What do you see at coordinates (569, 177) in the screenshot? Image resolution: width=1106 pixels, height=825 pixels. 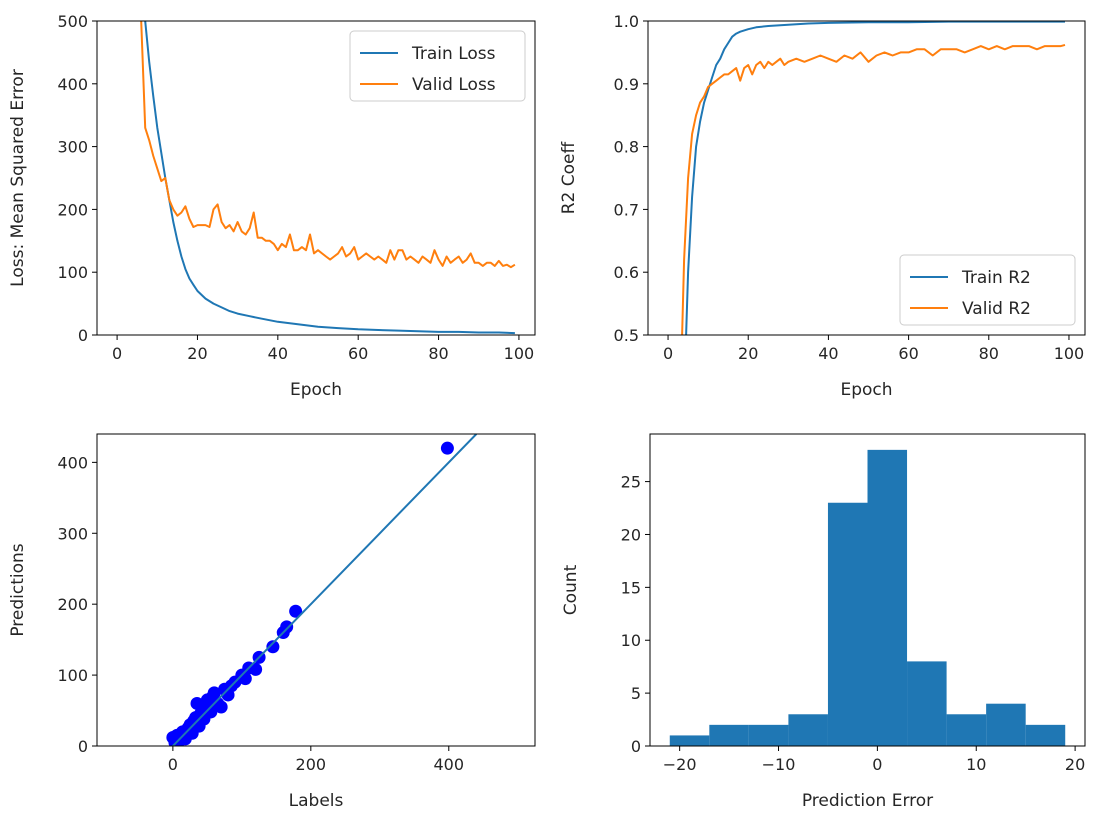 I see `y-axis-label: R2 Coeff` at bounding box center [569, 177].